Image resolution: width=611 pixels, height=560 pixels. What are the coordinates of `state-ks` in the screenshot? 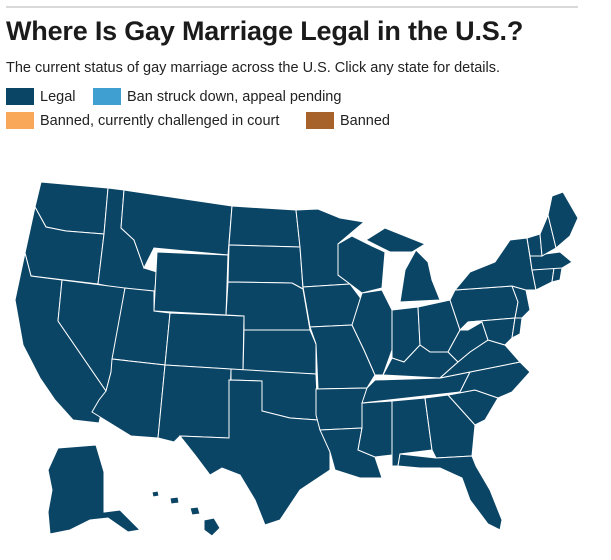 It's located at (279, 352).